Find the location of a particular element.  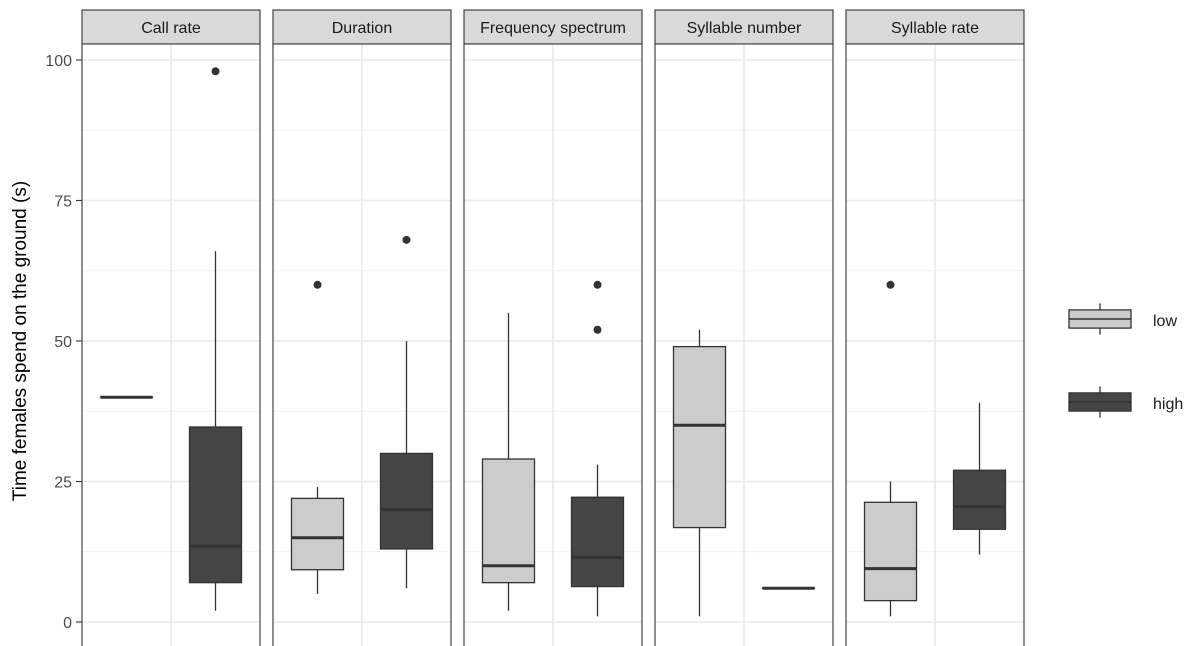

y-axis-ticks: 0 25 50 75 100 is located at coordinates (63, 342).